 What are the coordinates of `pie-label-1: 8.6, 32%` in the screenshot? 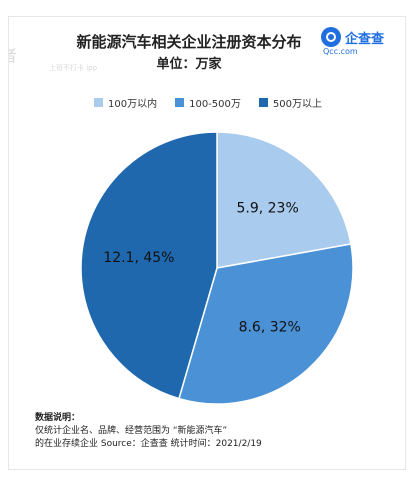 It's located at (270, 328).